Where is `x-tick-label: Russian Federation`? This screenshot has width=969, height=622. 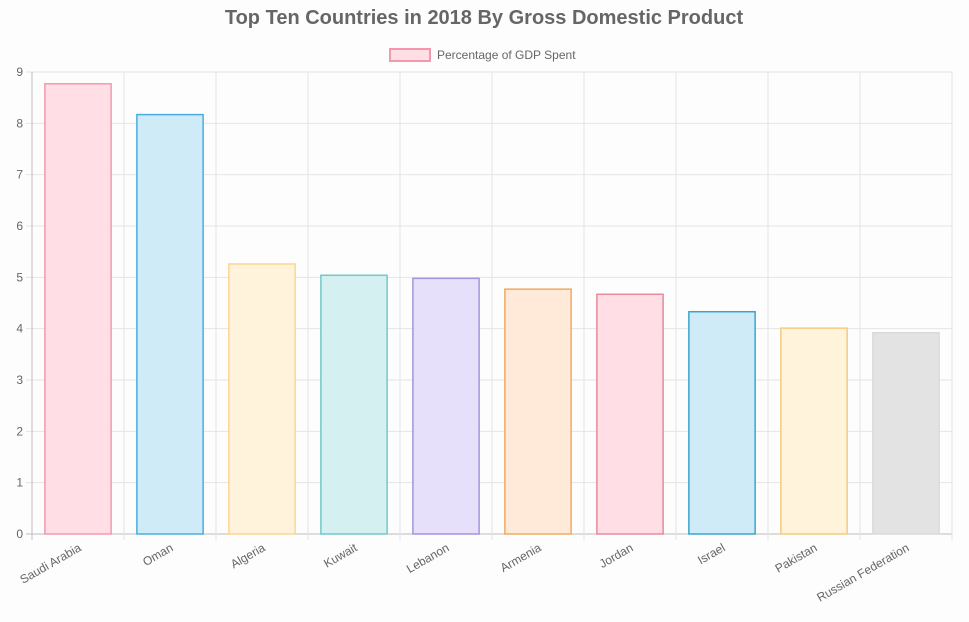
x-tick-label: Russian Federation is located at coordinates (862, 572).